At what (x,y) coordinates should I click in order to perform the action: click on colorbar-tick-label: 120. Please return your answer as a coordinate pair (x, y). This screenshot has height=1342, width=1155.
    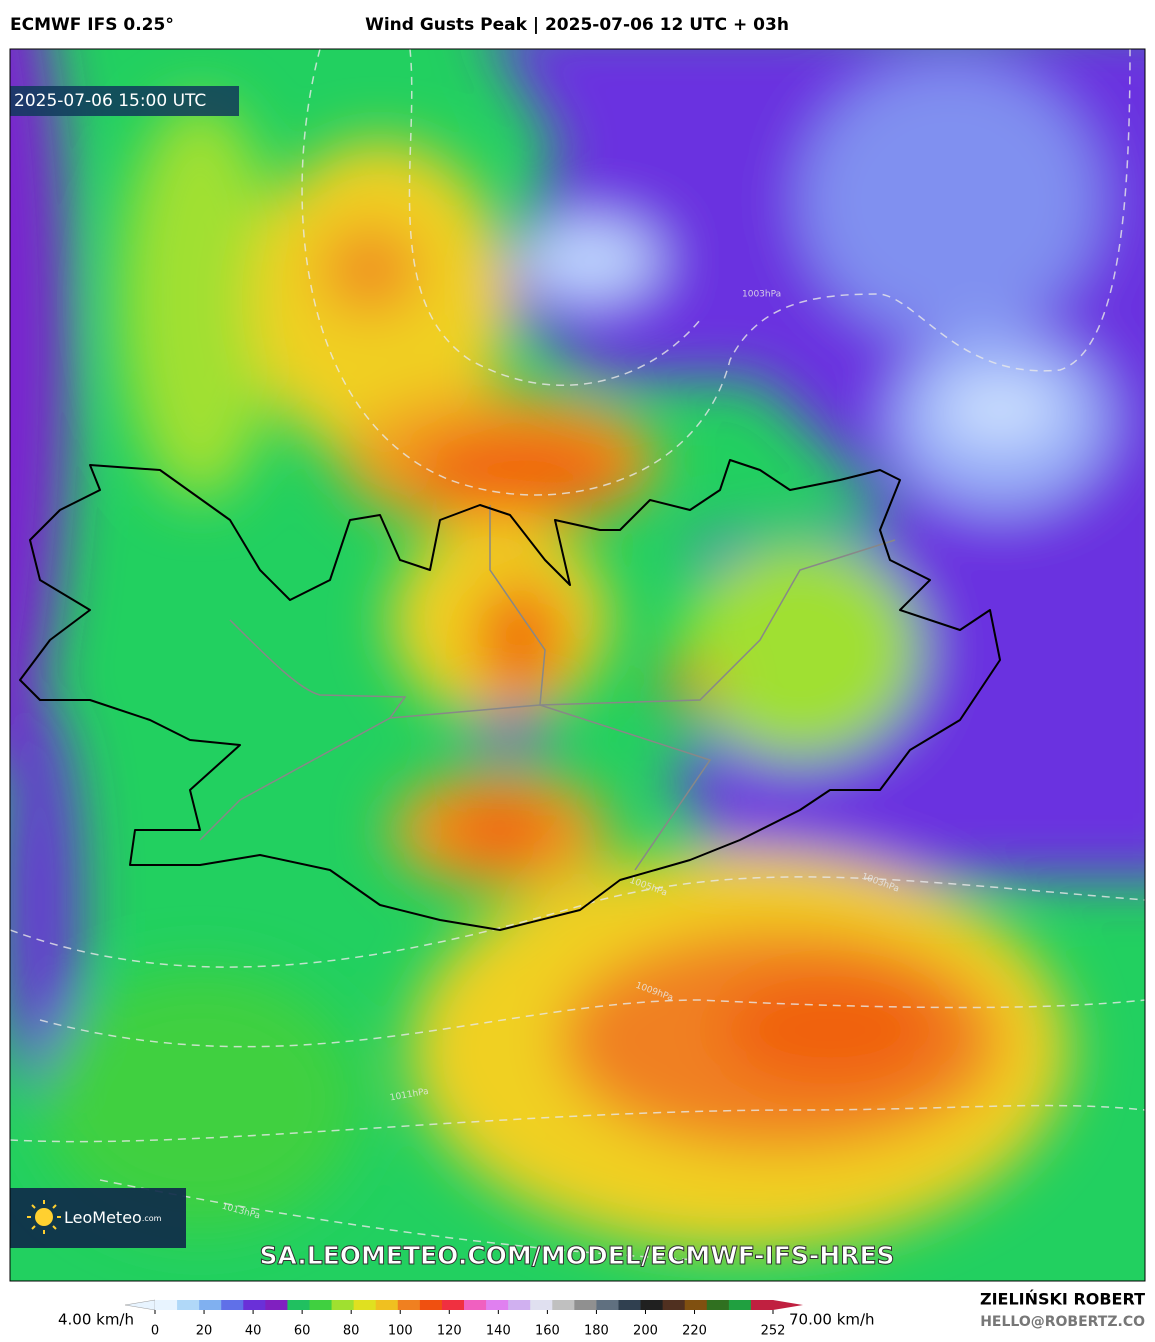
    Looking at the image, I should click on (449, 1331).